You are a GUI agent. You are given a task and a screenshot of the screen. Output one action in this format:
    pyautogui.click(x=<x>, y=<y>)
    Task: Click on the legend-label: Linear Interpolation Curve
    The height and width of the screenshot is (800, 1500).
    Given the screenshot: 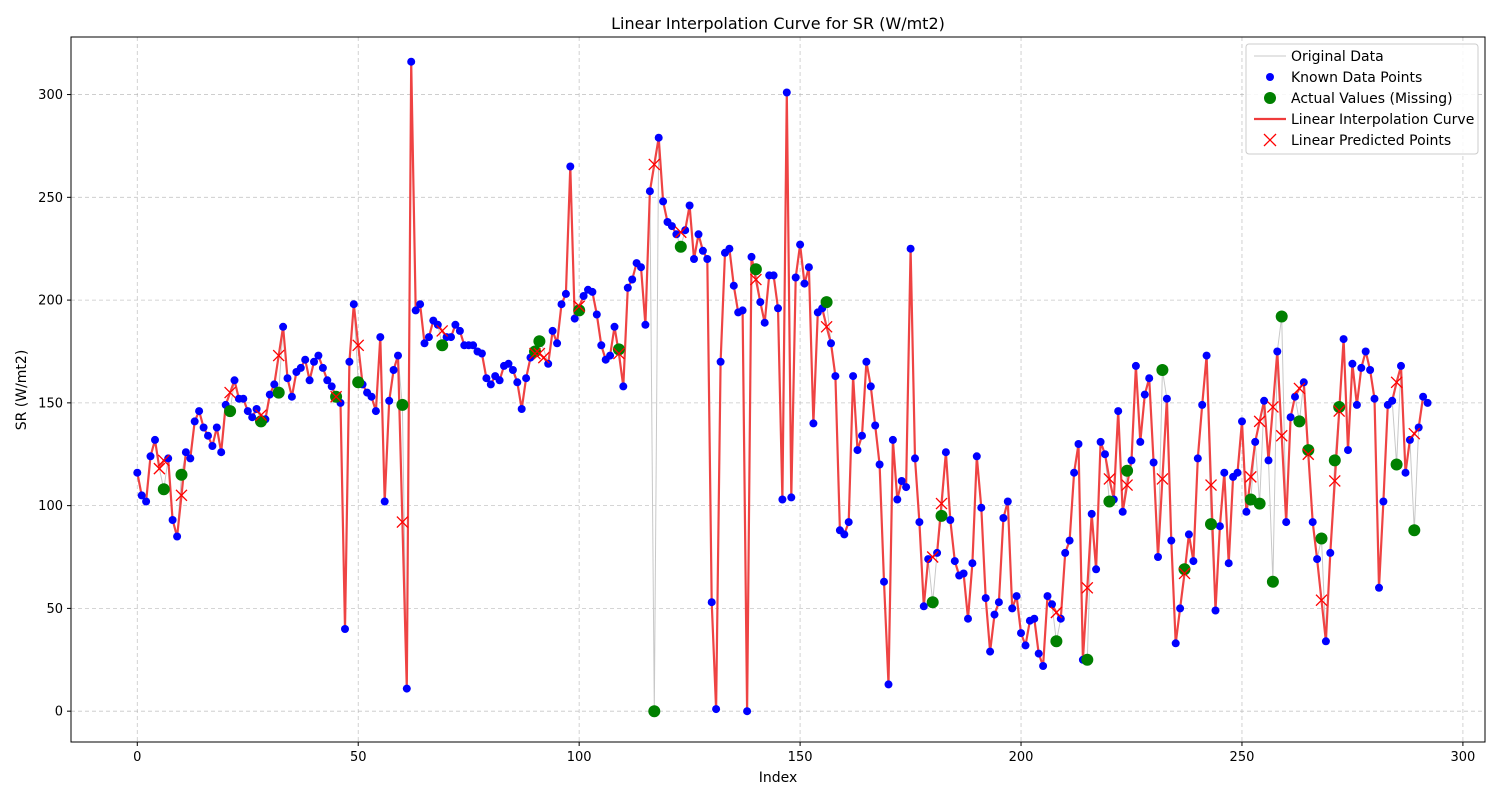 What is the action you would take?
    pyautogui.click(x=1382, y=120)
    